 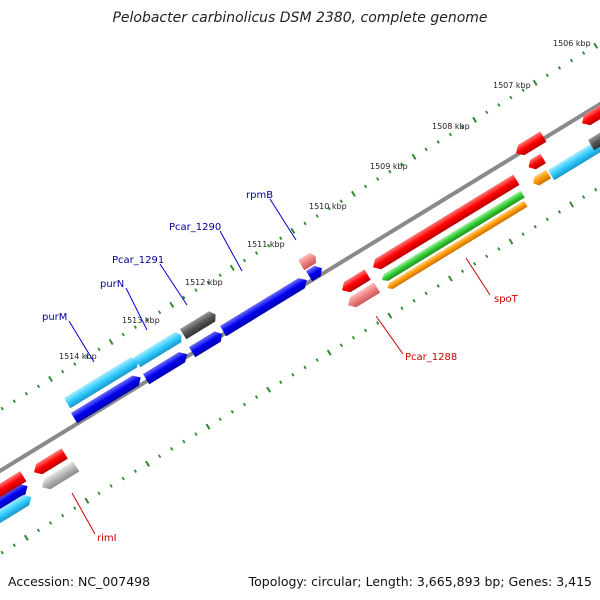 What do you see at coordinates (198, 325) in the screenshot?
I see `gene-gray-pcar1291` at bounding box center [198, 325].